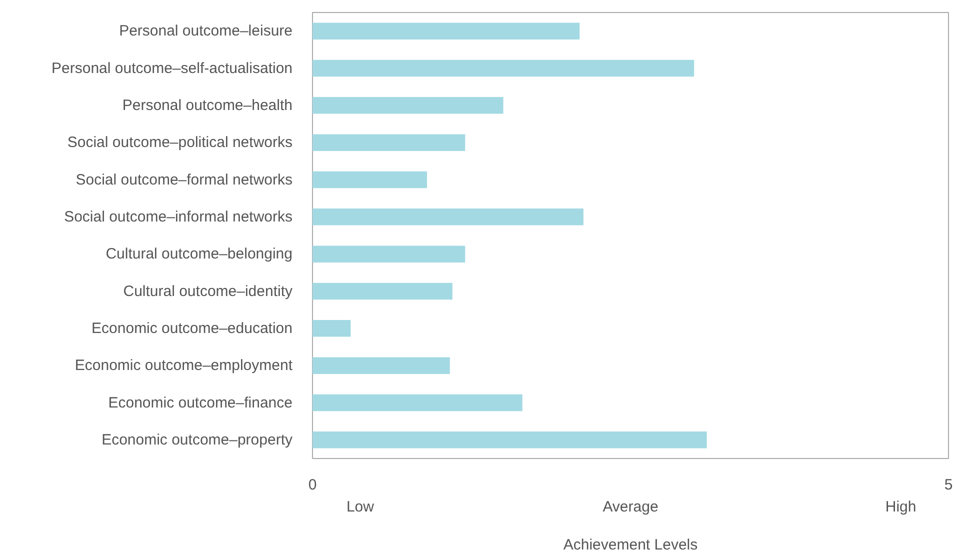 Image resolution: width=954 pixels, height=556 pixels. What do you see at coordinates (900, 507) in the screenshot?
I see `text: High` at bounding box center [900, 507].